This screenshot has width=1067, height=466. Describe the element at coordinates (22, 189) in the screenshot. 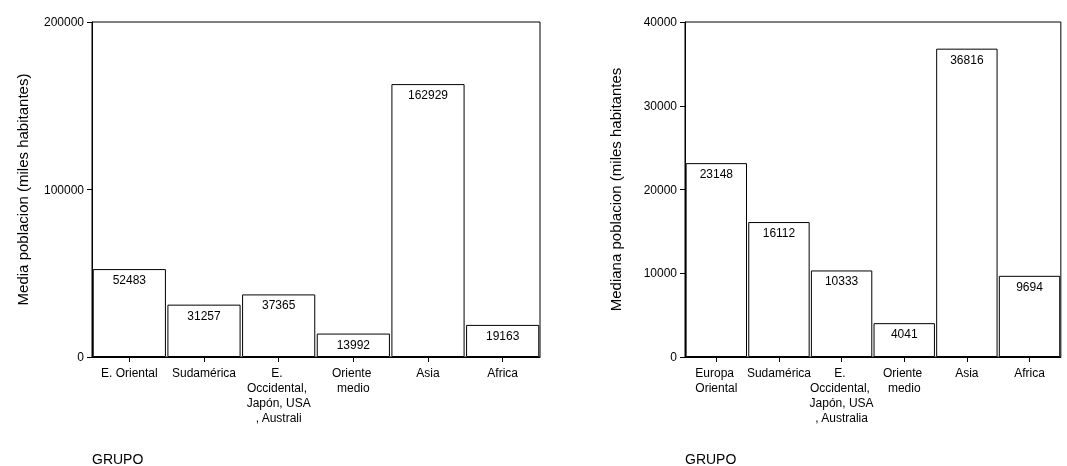

I see `y-axis-title: Media poblacion (miles habitantes)` at that location.